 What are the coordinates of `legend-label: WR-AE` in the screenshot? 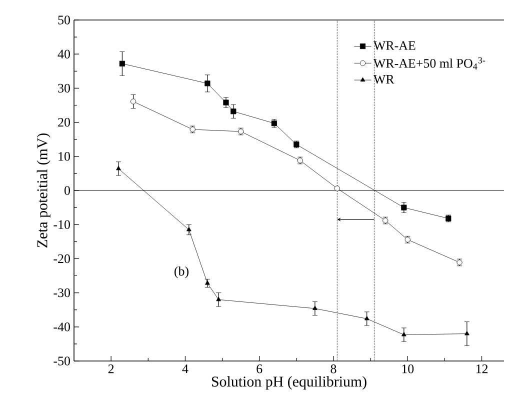 It's located at (394, 45).